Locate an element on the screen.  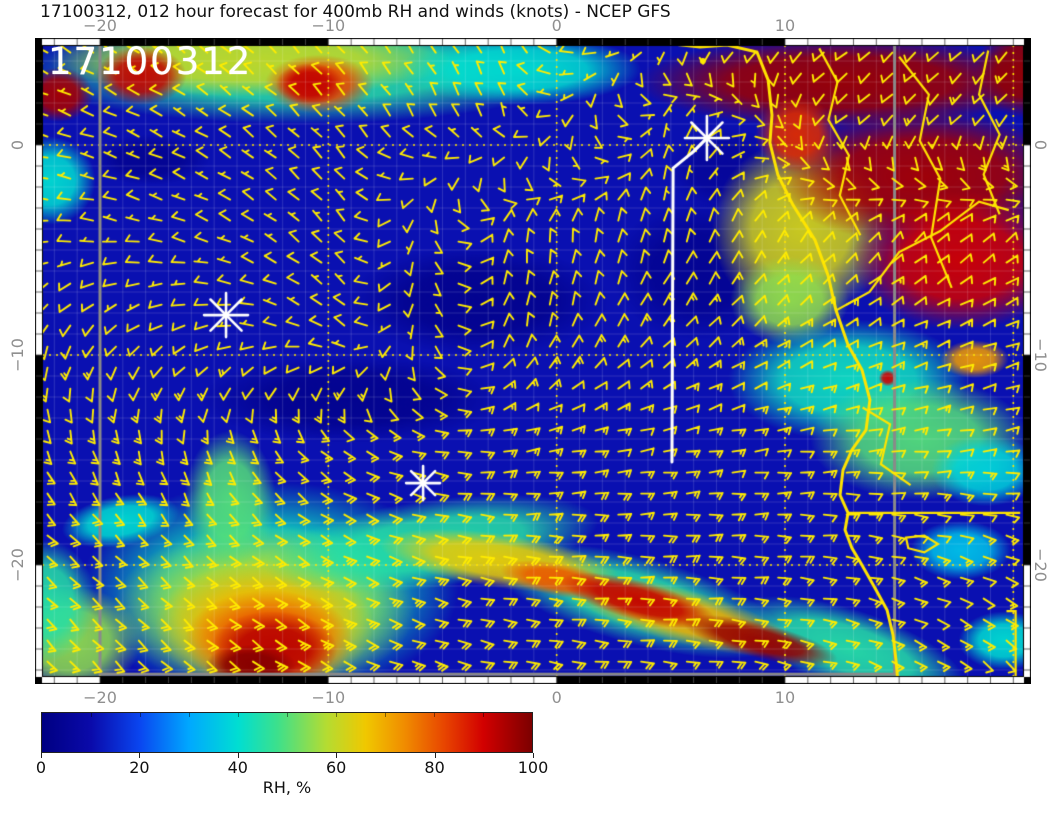
colorbar-tick-label: 100 is located at coordinates (533, 767).